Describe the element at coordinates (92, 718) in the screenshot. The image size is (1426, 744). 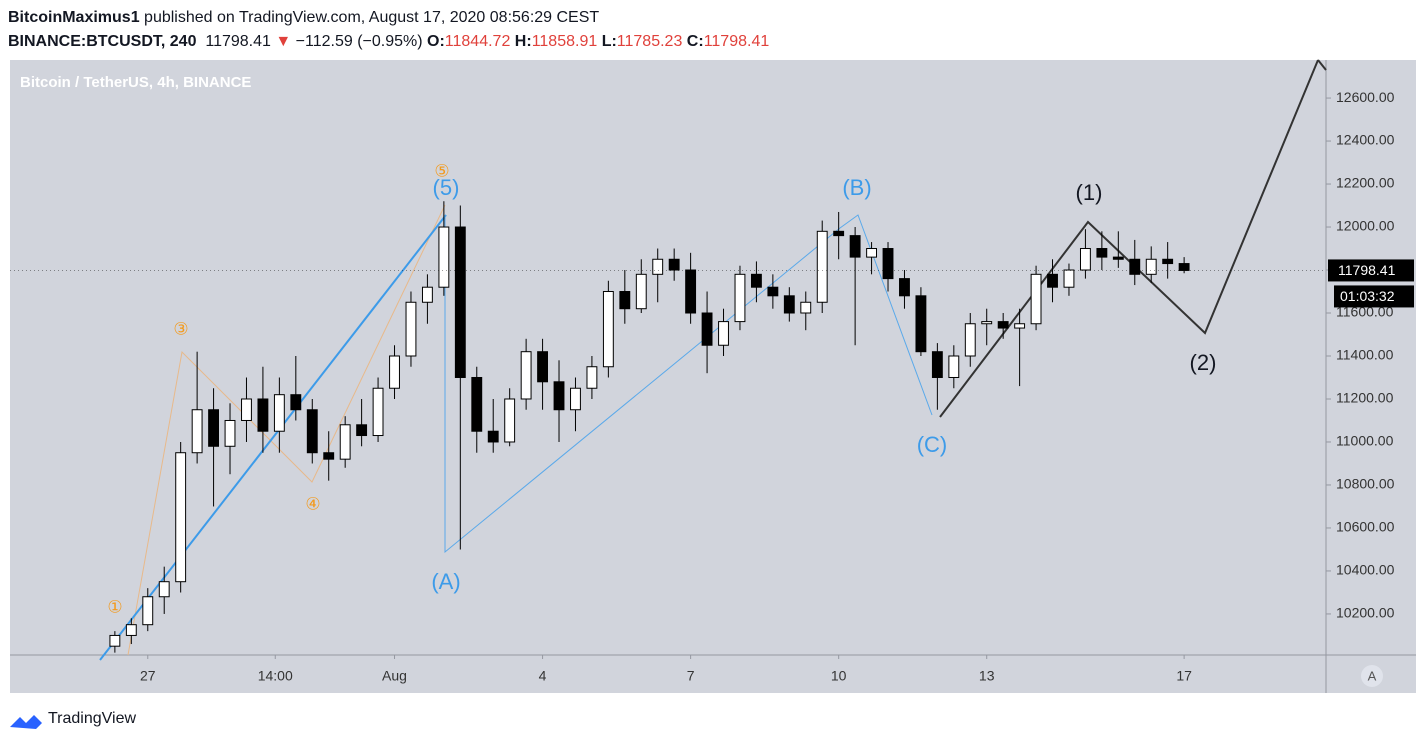
I see `brand: TradingView` at that location.